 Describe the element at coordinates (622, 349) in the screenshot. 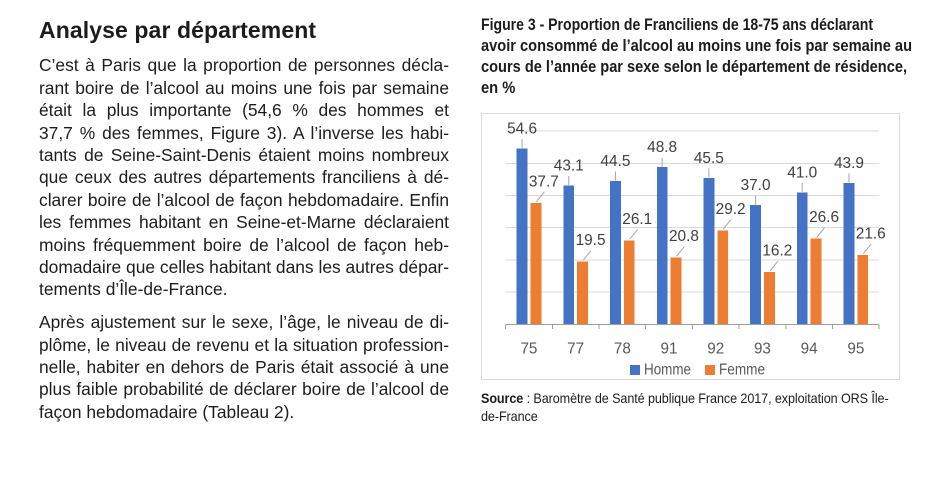

I see `x-tick-label: 78` at that location.